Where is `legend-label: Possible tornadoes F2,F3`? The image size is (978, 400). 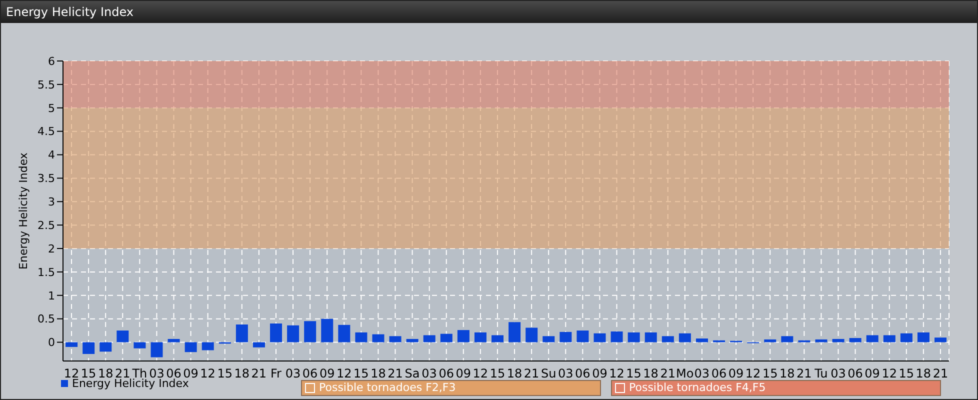
legend-label: Possible tornadoes F2,F3 is located at coordinates (387, 388).